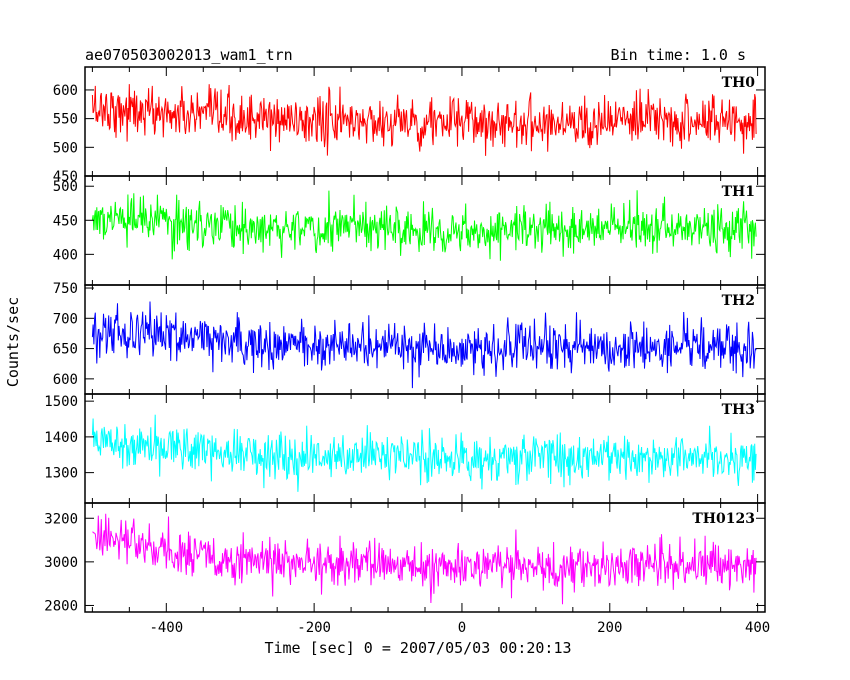  What do you see at coordinates (424, 120) in the screenshot?
I see `series-line-th0` at bounding box center [424, 120].